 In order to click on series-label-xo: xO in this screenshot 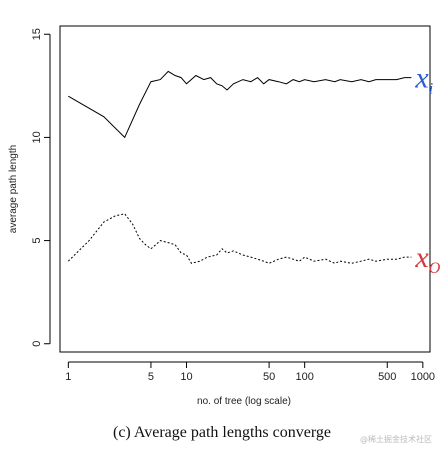, I will do `click(427, 259)`.